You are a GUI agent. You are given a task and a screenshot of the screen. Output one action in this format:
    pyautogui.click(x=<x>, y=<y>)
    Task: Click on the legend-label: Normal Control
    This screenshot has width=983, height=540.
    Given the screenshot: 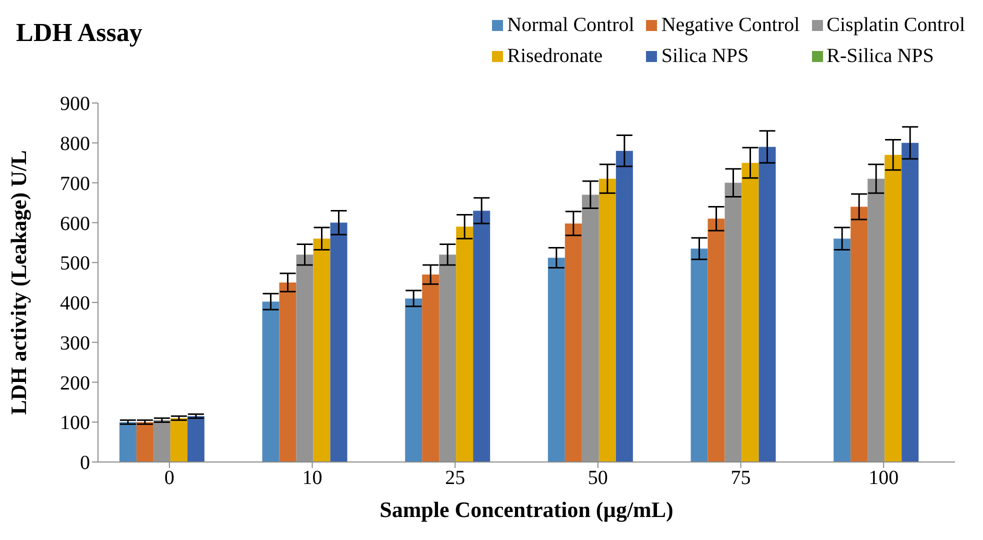 What is the action you would take?
    pyautogui.click(x=570, y=25)
    